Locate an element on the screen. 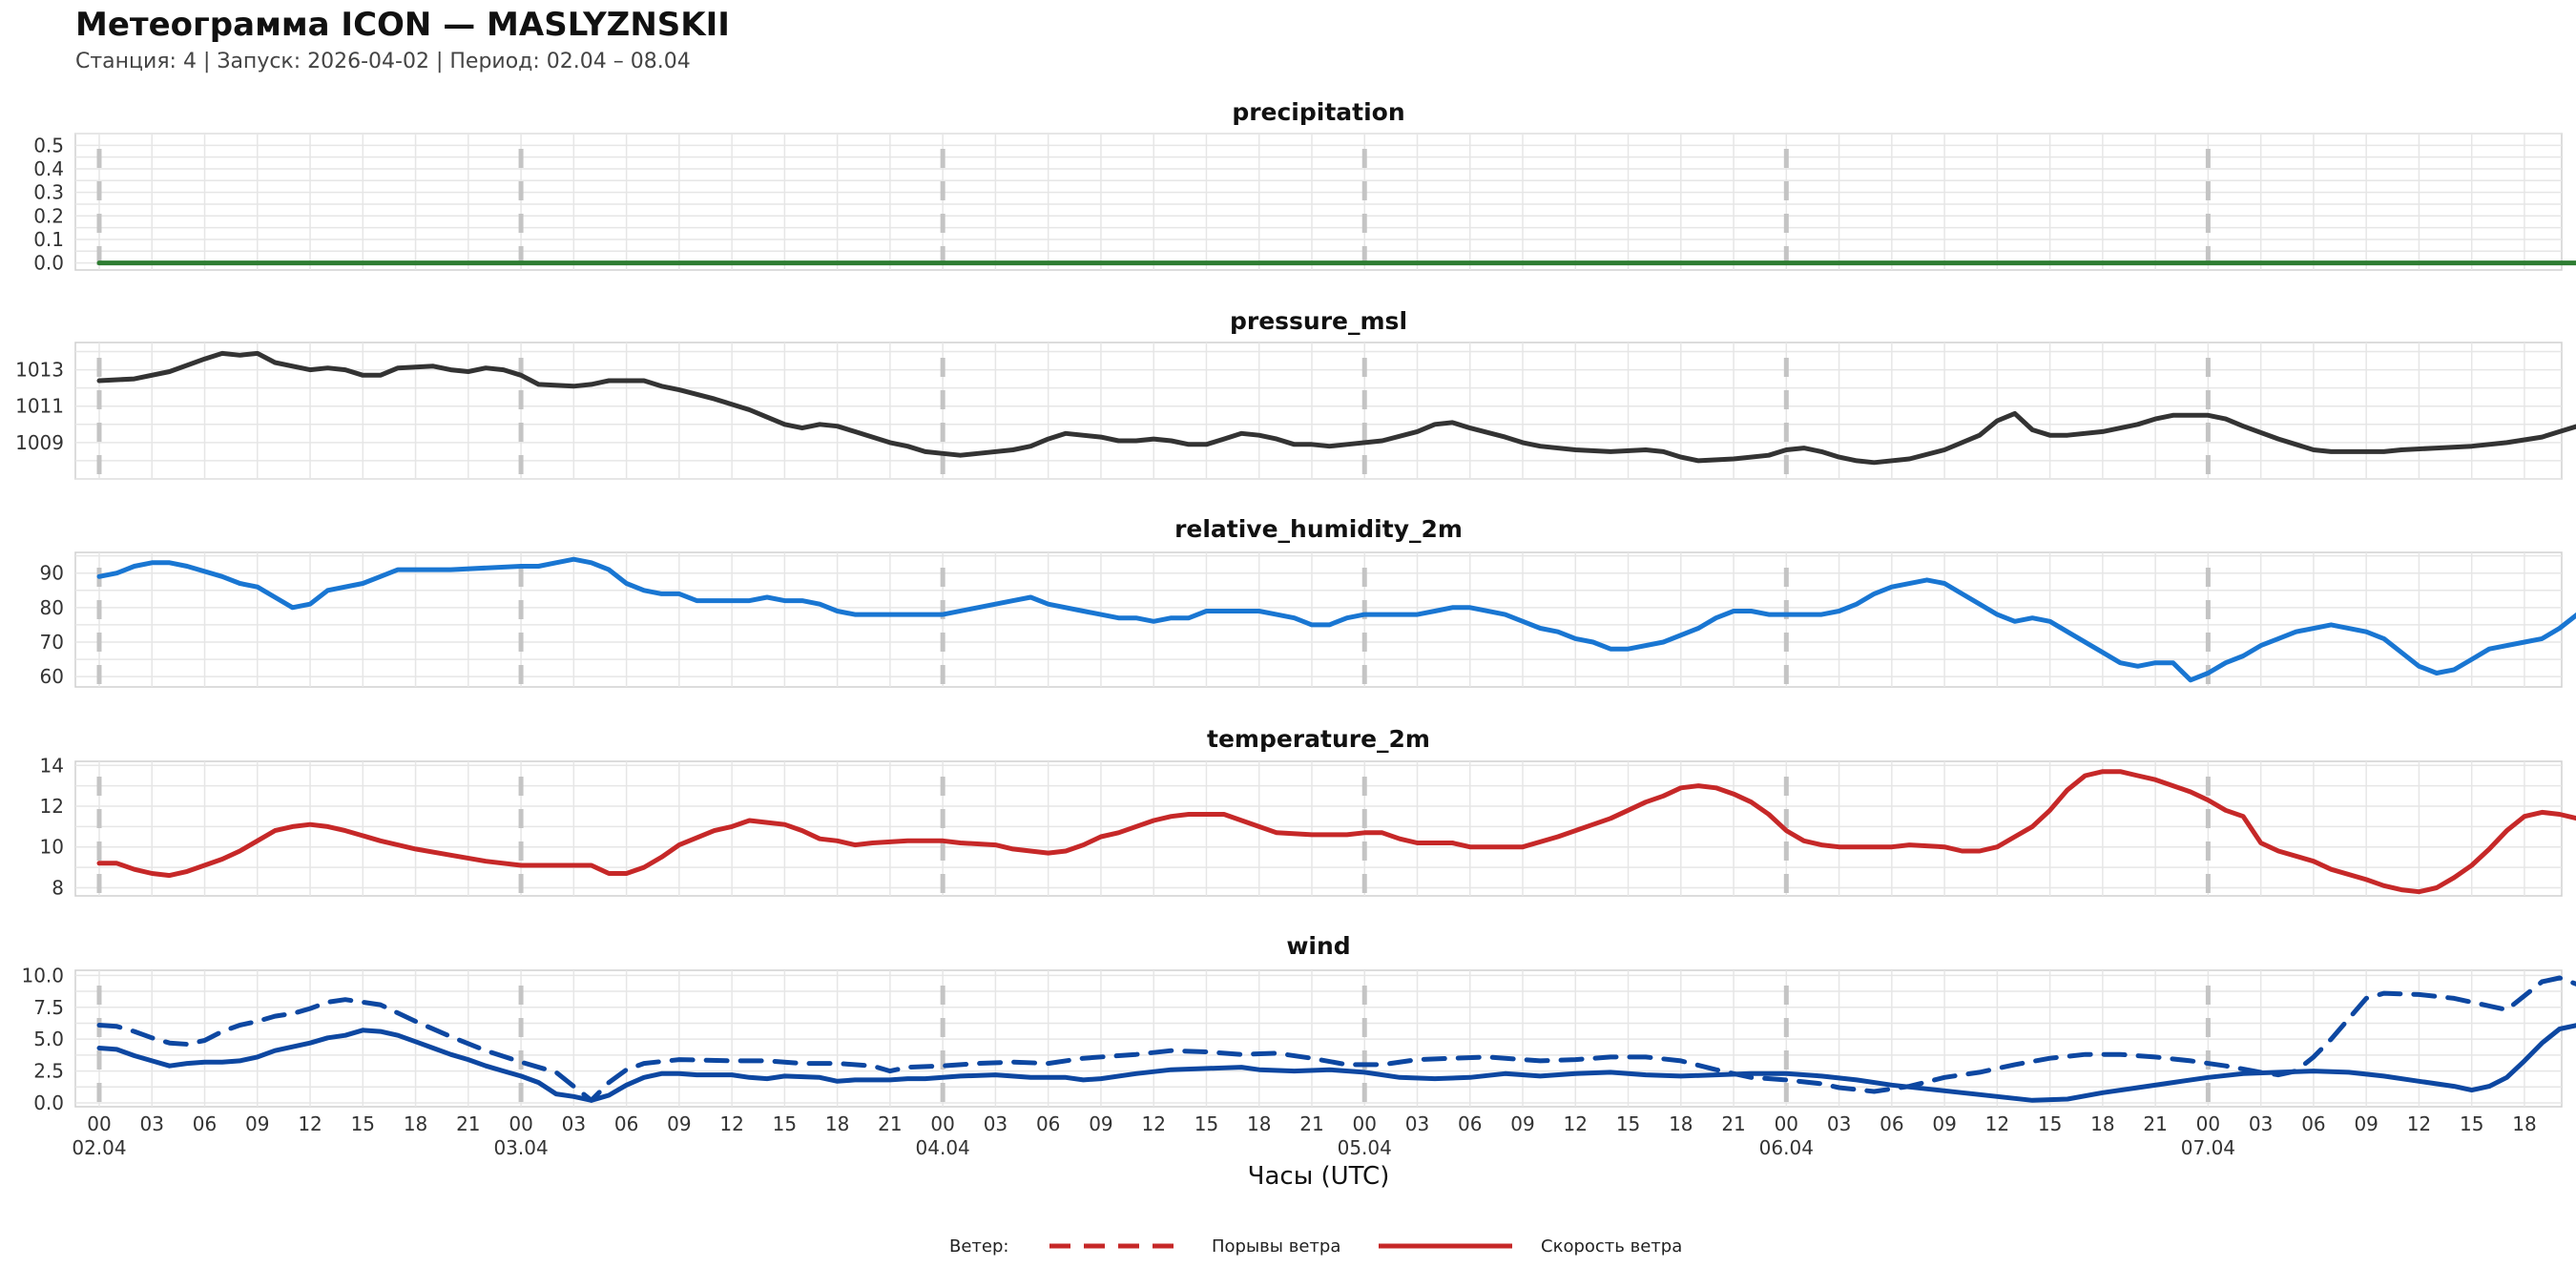 This screenshot has height=1288, width=2576. y-tick-label: 60 is located at coordinates (52, 676).